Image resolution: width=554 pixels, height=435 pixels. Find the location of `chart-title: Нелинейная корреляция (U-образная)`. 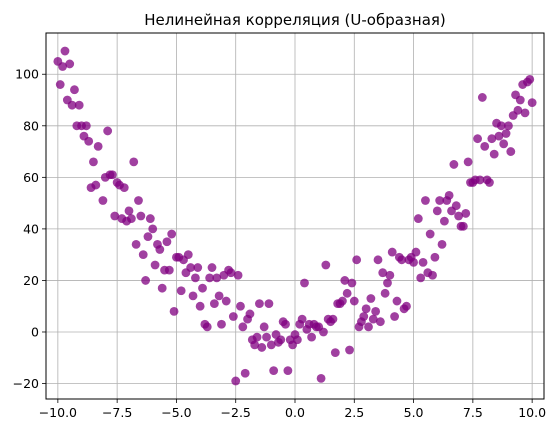

chart-title: Нелинейная корреляция (U-образная) is located at coordinates (295, 20).